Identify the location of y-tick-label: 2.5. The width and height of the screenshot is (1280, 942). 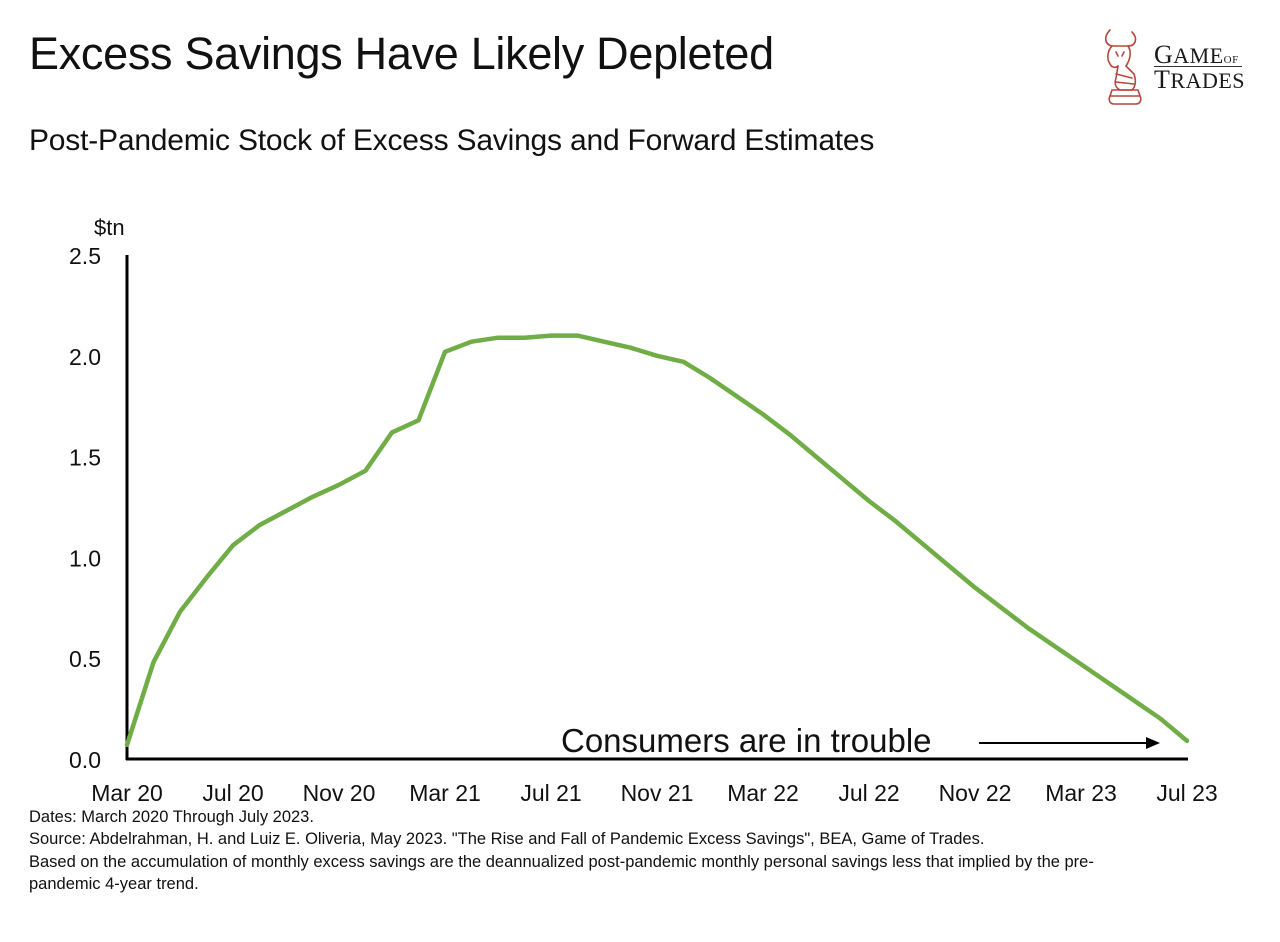
(85, 256).